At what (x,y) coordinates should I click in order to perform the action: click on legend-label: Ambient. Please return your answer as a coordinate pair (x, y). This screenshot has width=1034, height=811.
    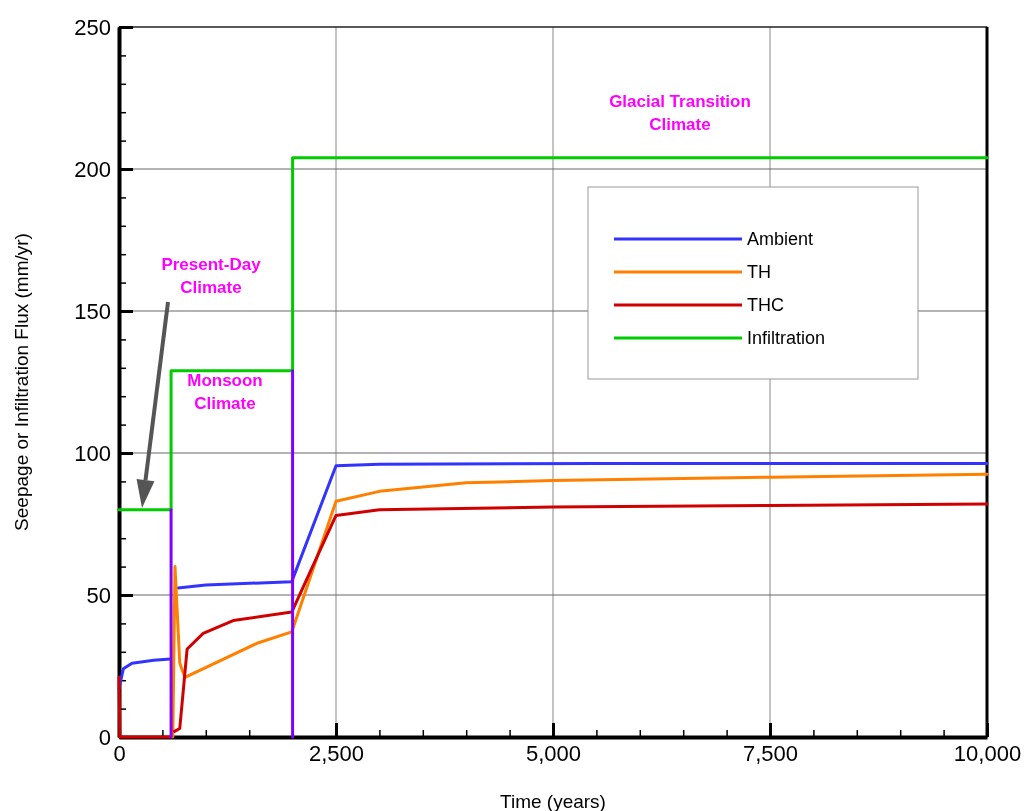
    Looking at the image, I should click on (780, 239).